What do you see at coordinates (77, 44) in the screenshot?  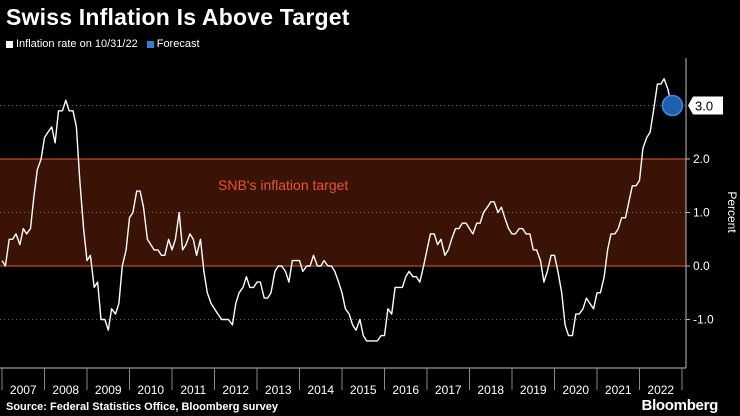 I see `legend-label-inflation: Inflation rate on 10/31/22` at bounding box center [77, 44].